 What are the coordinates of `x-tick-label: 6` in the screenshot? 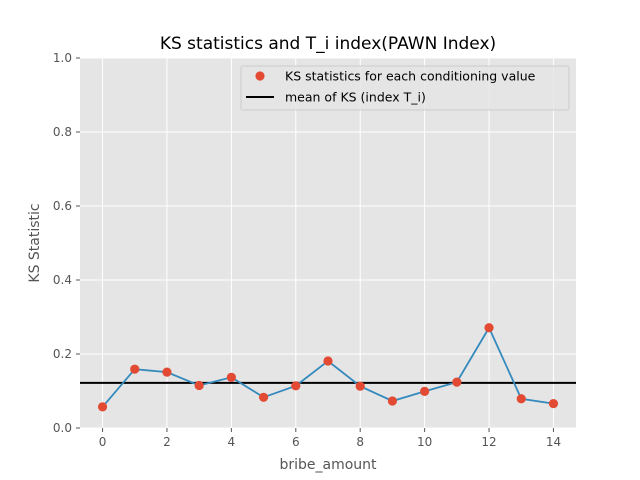 It's located at (296, 442).